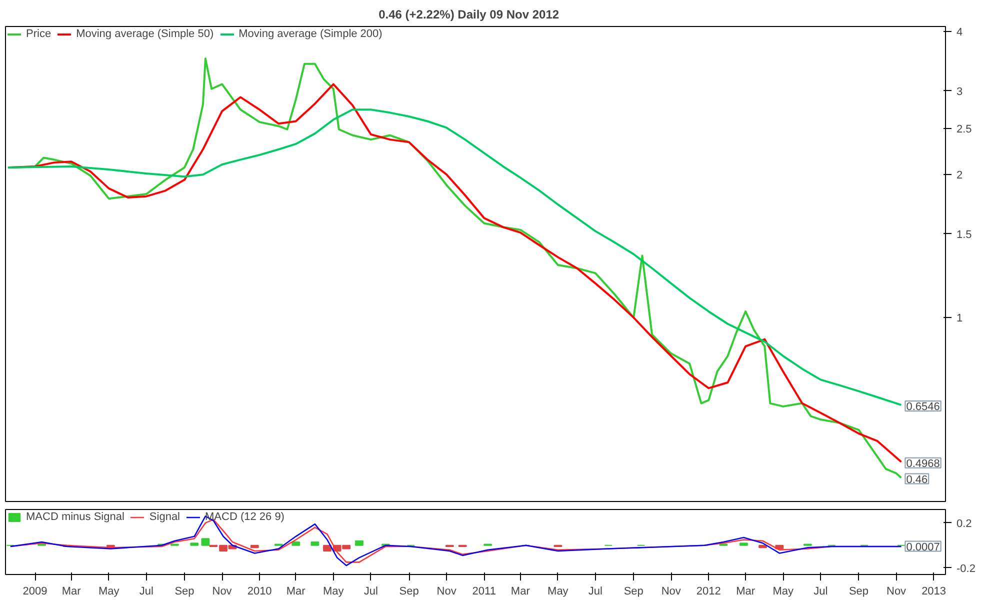 This screenshot has height=600, width=1000. Describe the element at coordinates (917, 480) in the screenshot. I see `annotation: 0.46` at that location.